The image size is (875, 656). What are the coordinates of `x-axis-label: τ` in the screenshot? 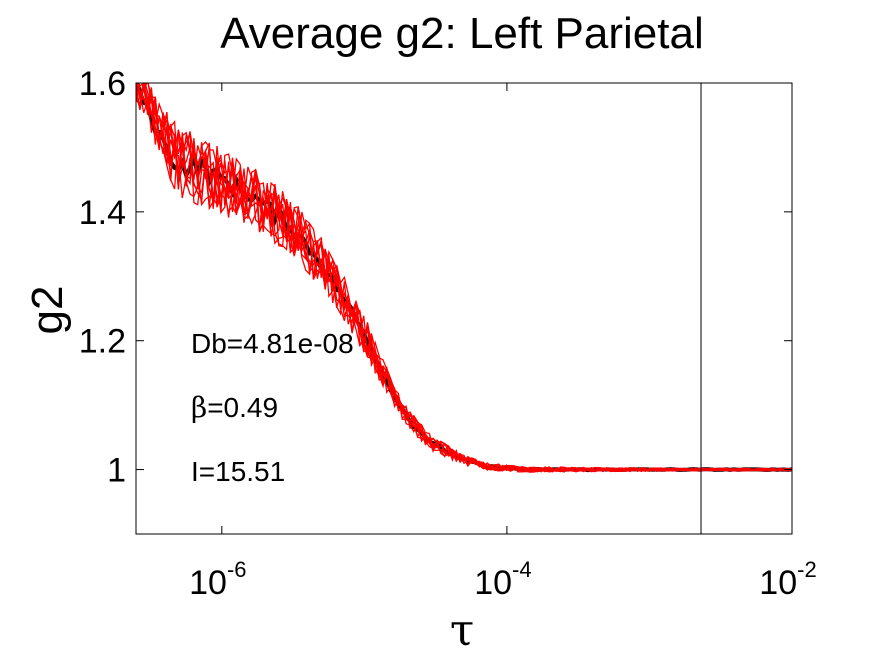 It's located at (462, 630).